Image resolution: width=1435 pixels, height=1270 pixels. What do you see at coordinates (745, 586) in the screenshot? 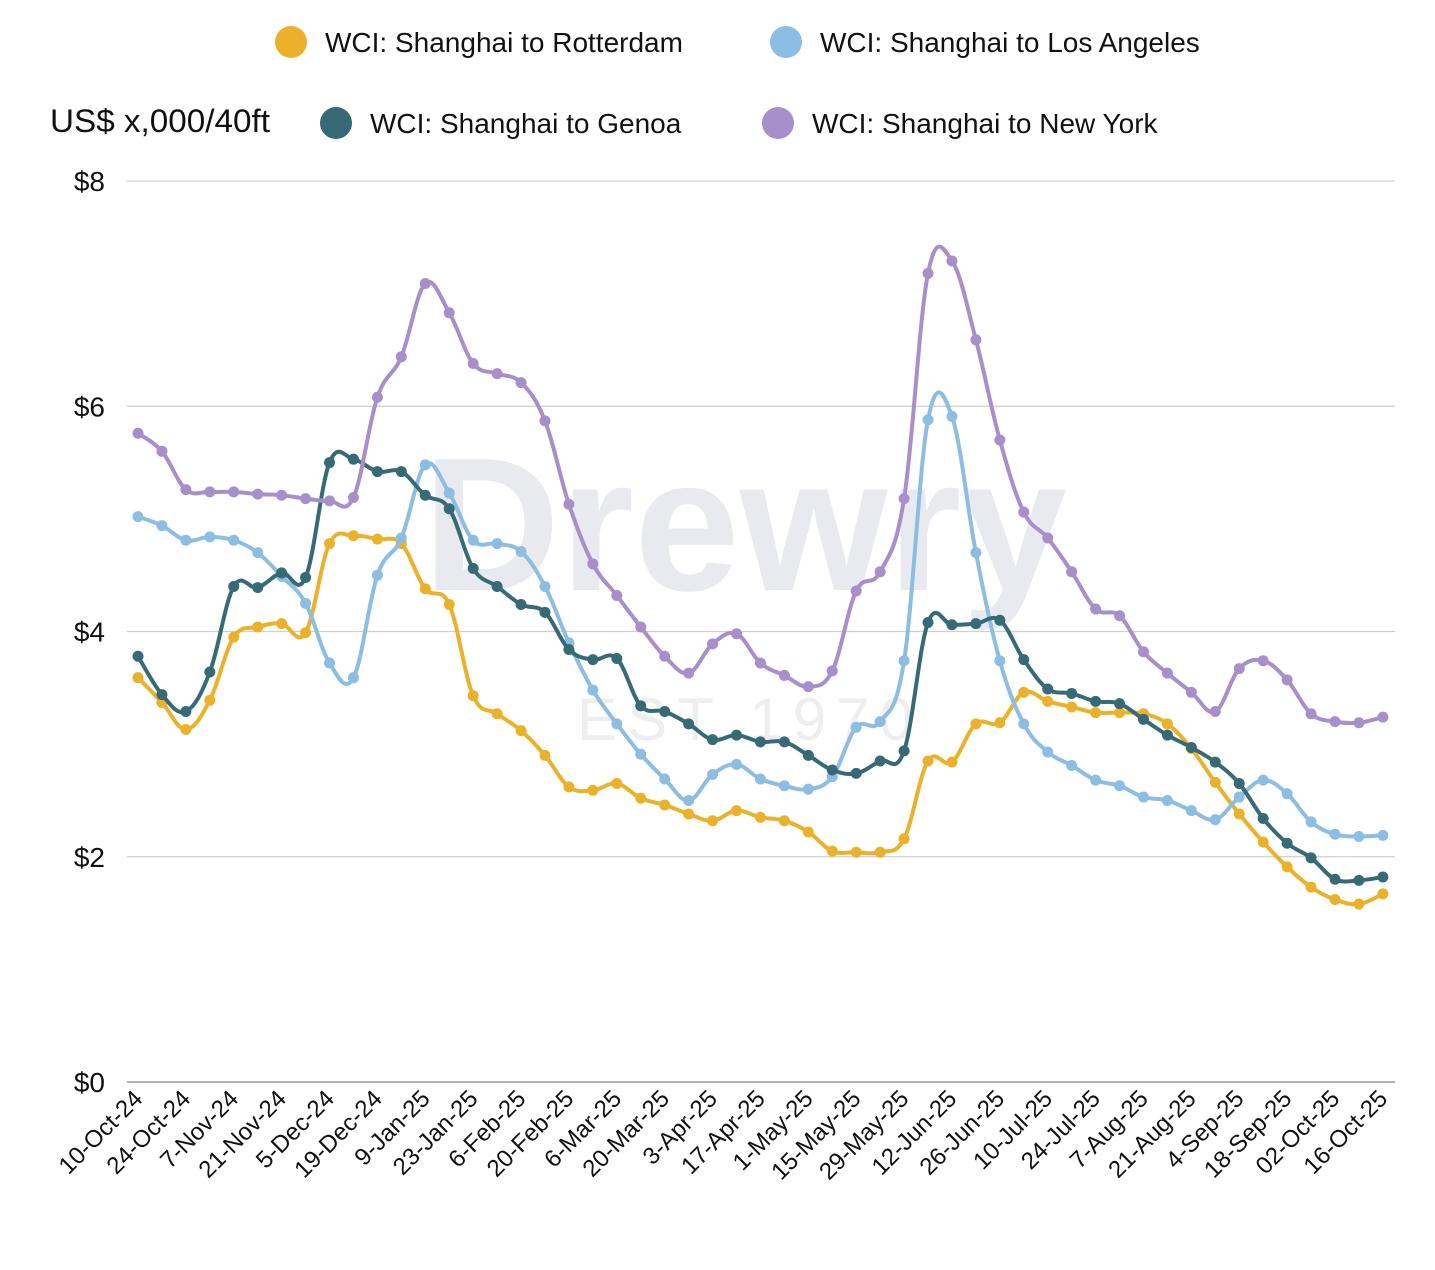
I see `drewry-watermark: Drewry EST 1970` at bounding box center [745, 586].